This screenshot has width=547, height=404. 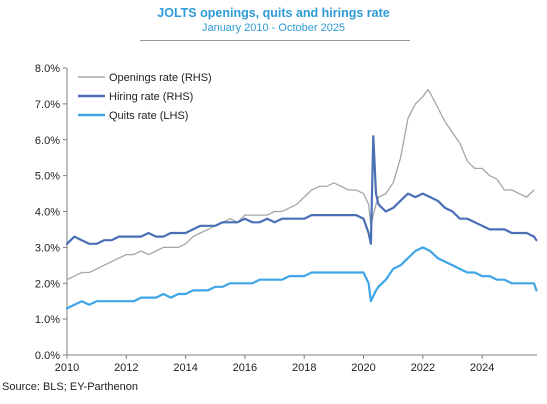 What do you see at coordinates (151, 97) in the screenshot?
I see `legend-label-2: Hiring rate (RHS)` at bounding box center [151, 97].